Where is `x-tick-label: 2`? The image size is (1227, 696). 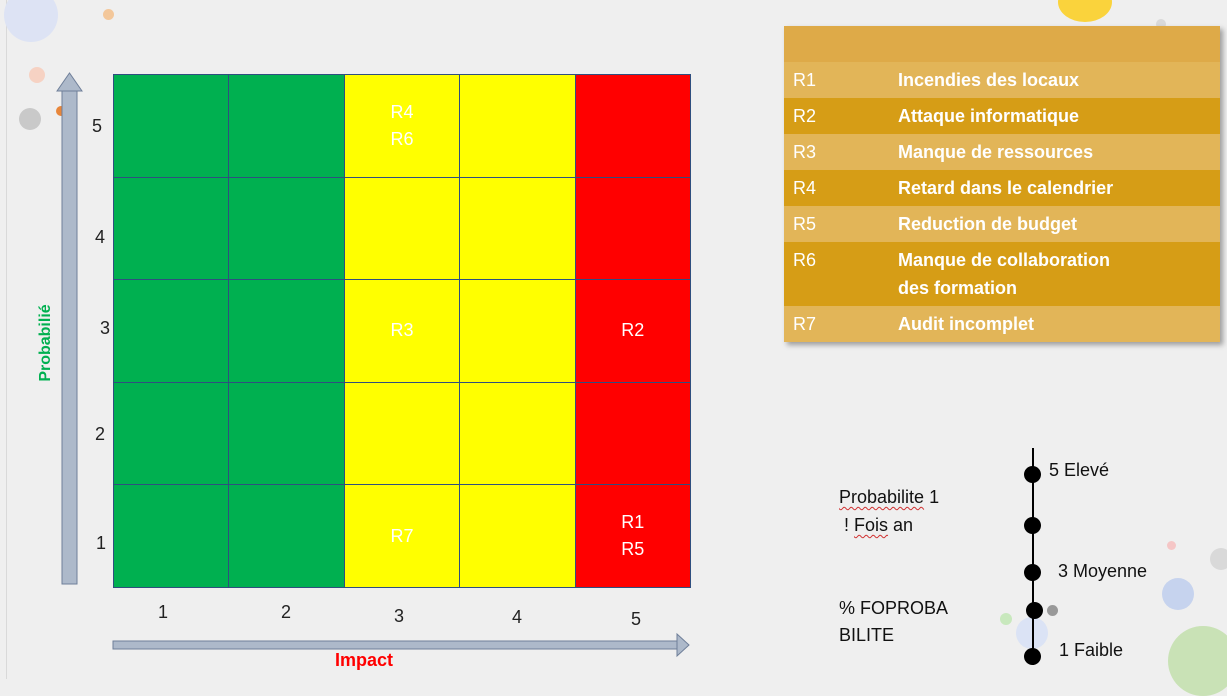
x-tick-label: 2 is located at coordinates (285, 612).